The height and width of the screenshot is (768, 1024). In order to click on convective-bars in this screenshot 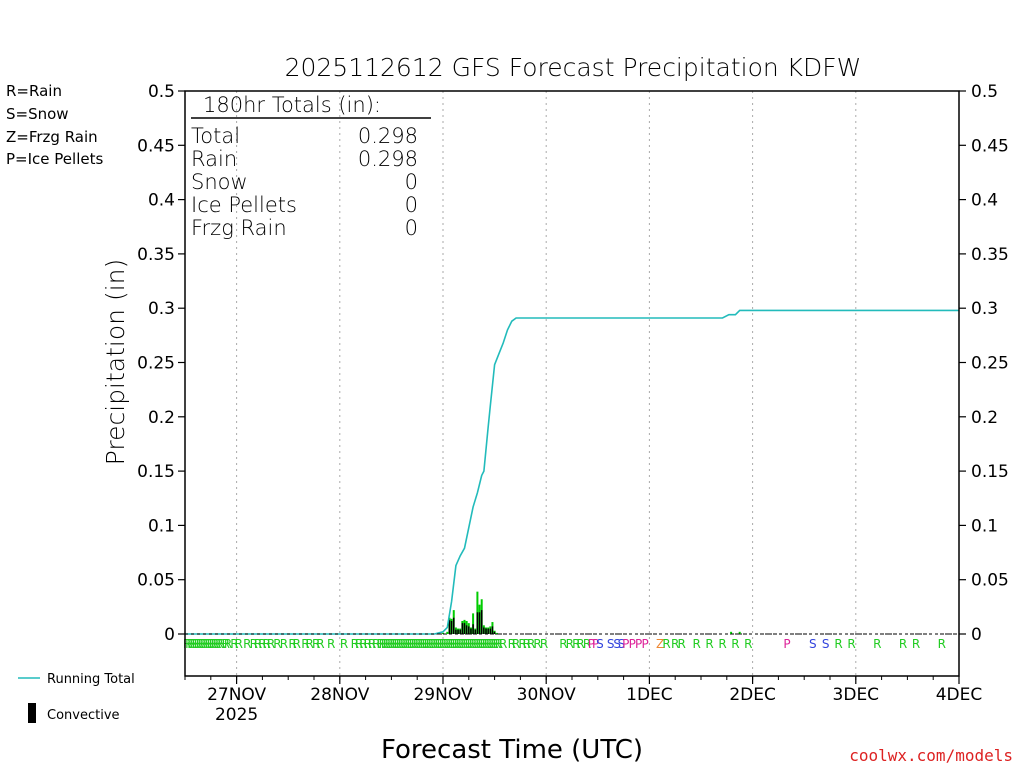, I will do `click(472, 622)`.